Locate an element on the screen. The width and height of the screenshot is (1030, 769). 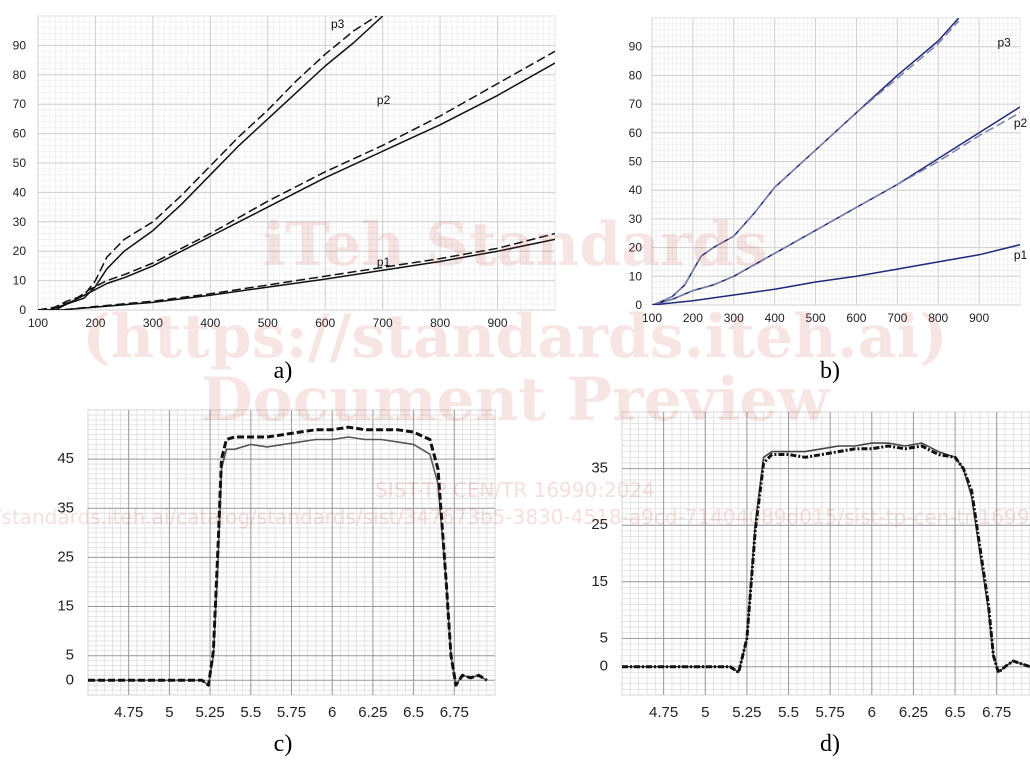
y-tick-label: 10 is located at coordinates (636, 276).